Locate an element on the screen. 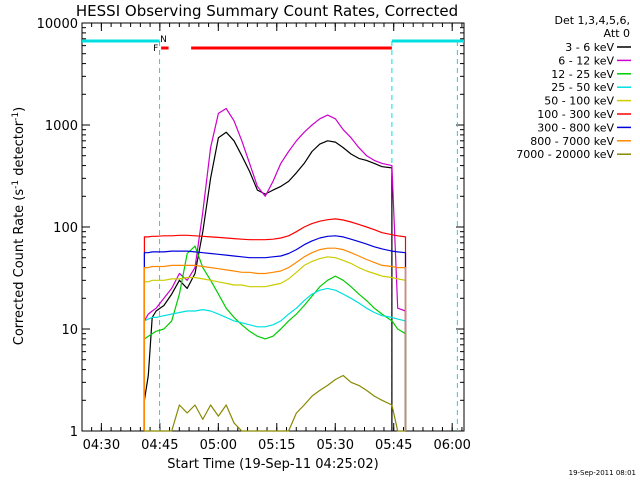  y-axis-label: Corrected Count Rate (s-1 detector-1) is located at coordinates (19, 226).